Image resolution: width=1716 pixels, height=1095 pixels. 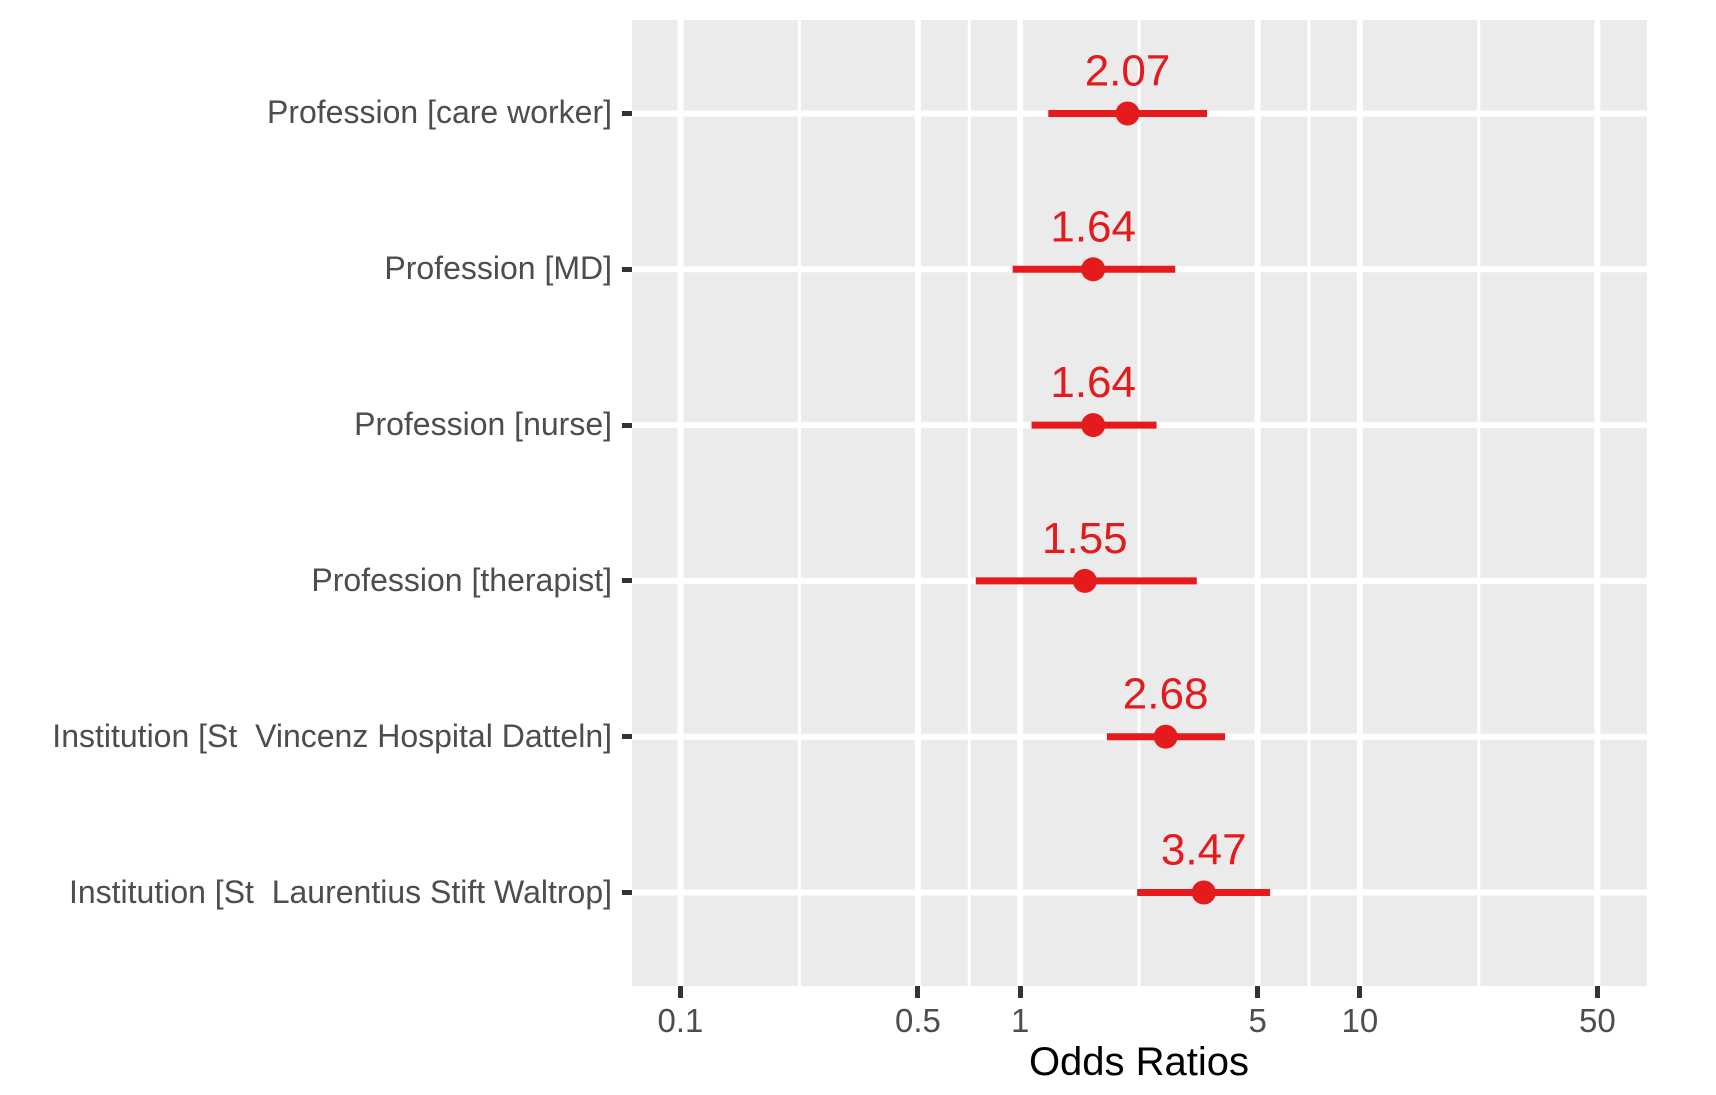 I want to click on y-axis-label: Profession [MD], so click(x=498, y=268).